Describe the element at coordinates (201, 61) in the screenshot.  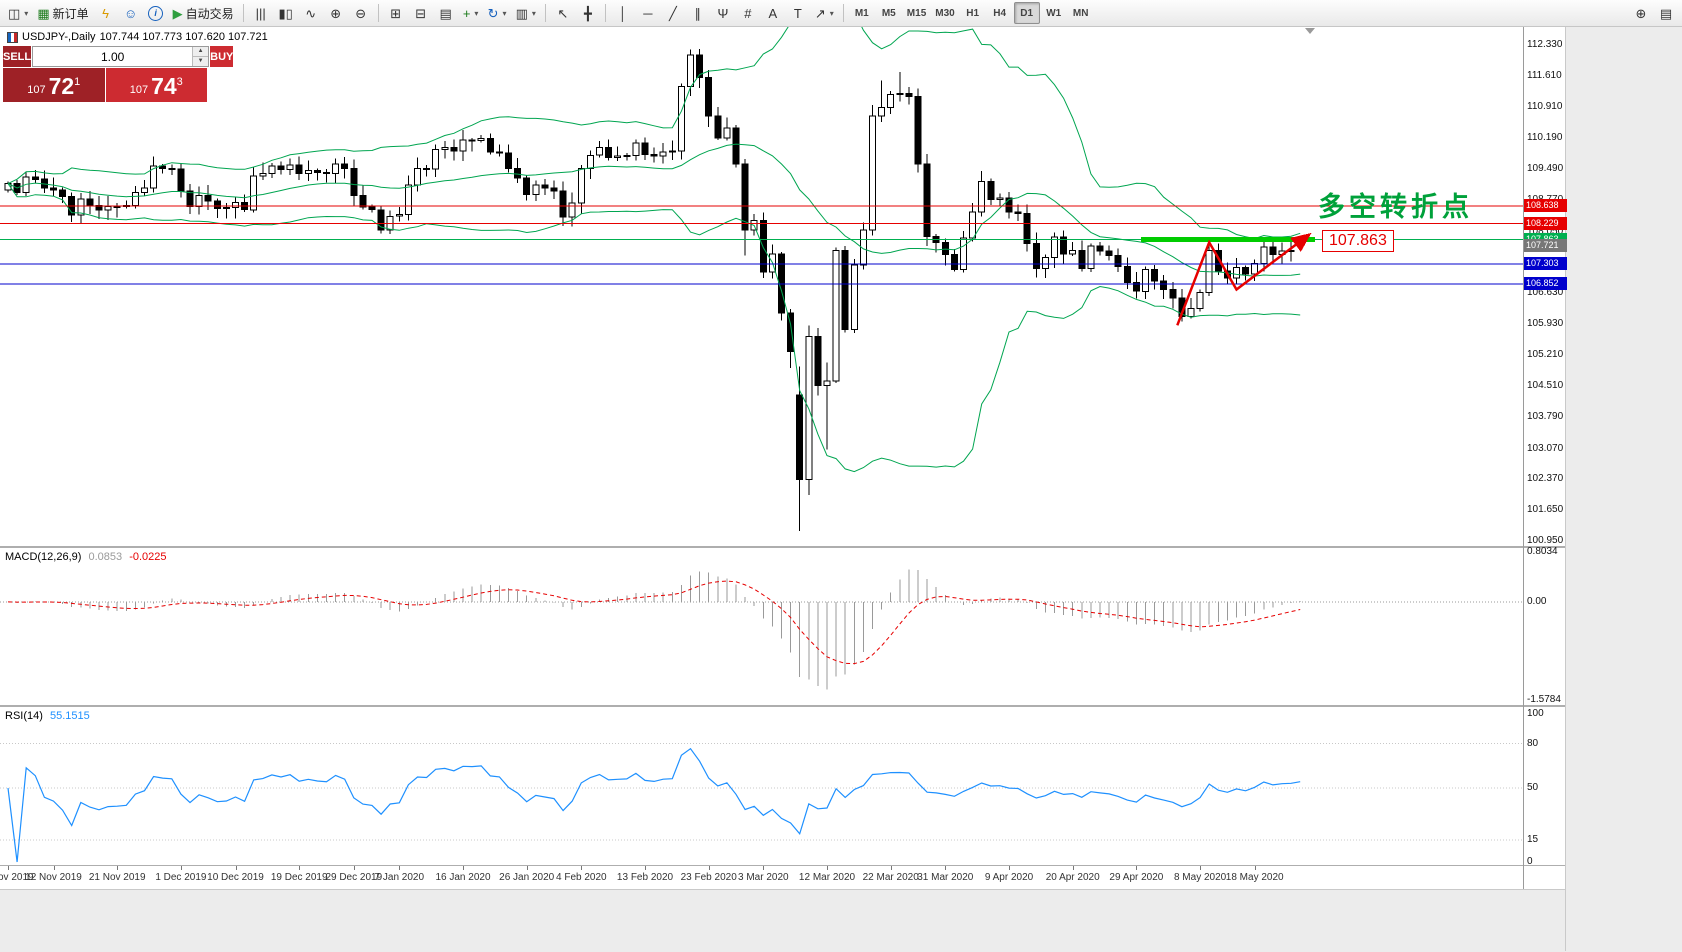
I see `lot-decrease-button: ▼` at that location.